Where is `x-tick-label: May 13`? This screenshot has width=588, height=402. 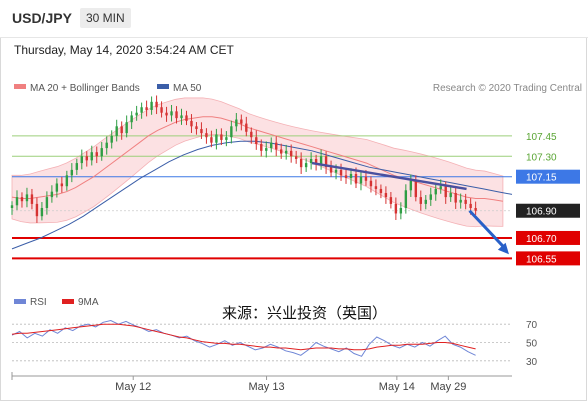 x-tick-label: May 13 is located at coordinates (267, 387).